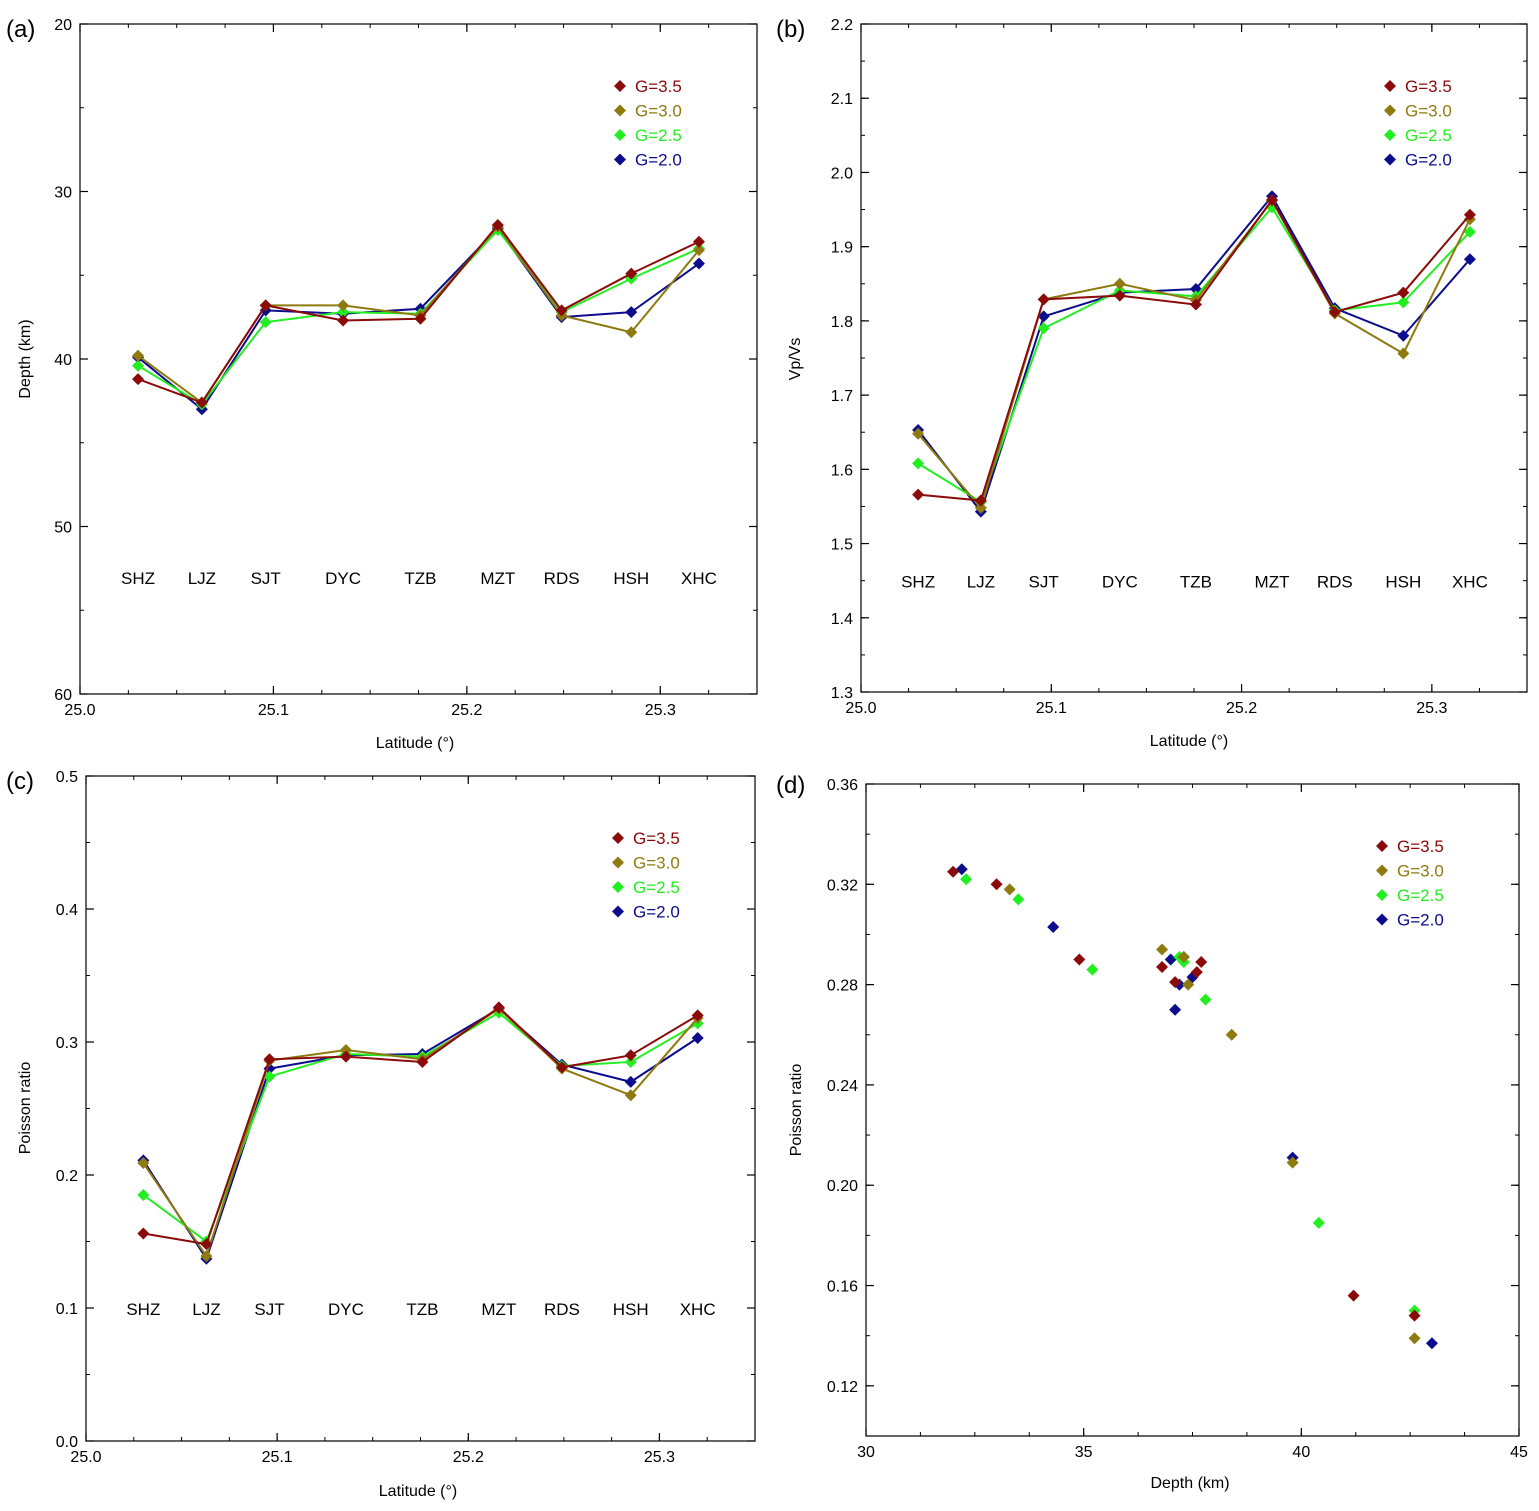 The image size is (1539, 1511). What do you see at coordinates (63, 695) in the screenshot?
I see `y-tick-label: 60` at bounding box center [63, 695].